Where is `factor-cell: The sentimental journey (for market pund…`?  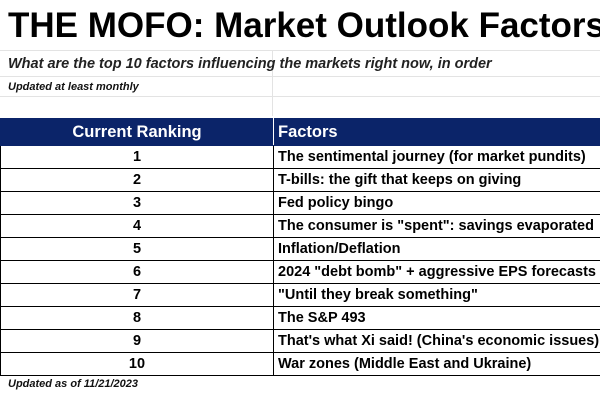 factor-cell: The sentimental journey (for market pund… is located at coordinates (436, 157).